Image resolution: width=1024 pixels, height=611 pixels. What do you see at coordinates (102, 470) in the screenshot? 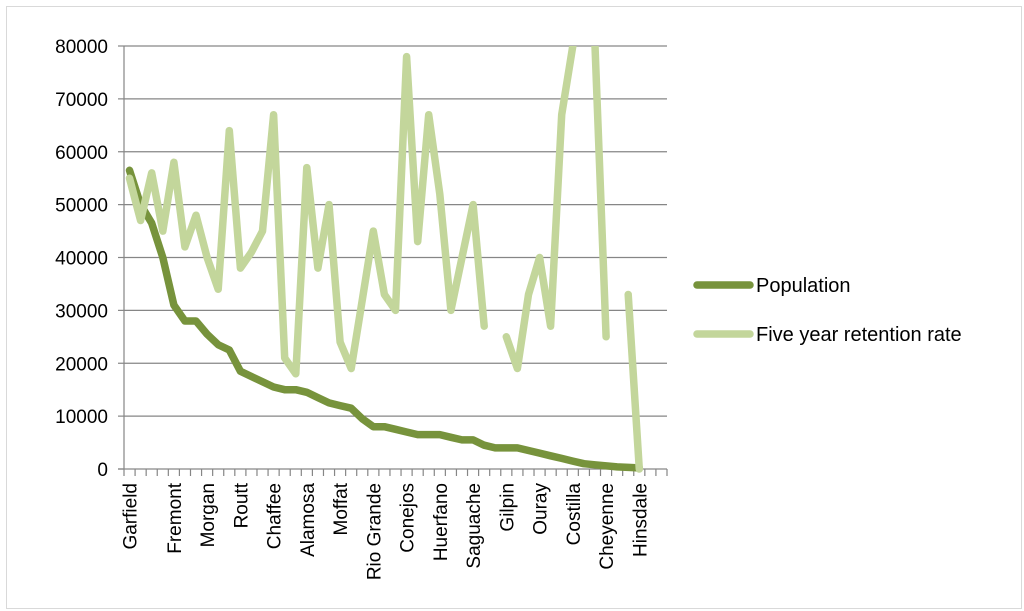
I see `y-tick-label: 0` at bounding box center [102, 470].